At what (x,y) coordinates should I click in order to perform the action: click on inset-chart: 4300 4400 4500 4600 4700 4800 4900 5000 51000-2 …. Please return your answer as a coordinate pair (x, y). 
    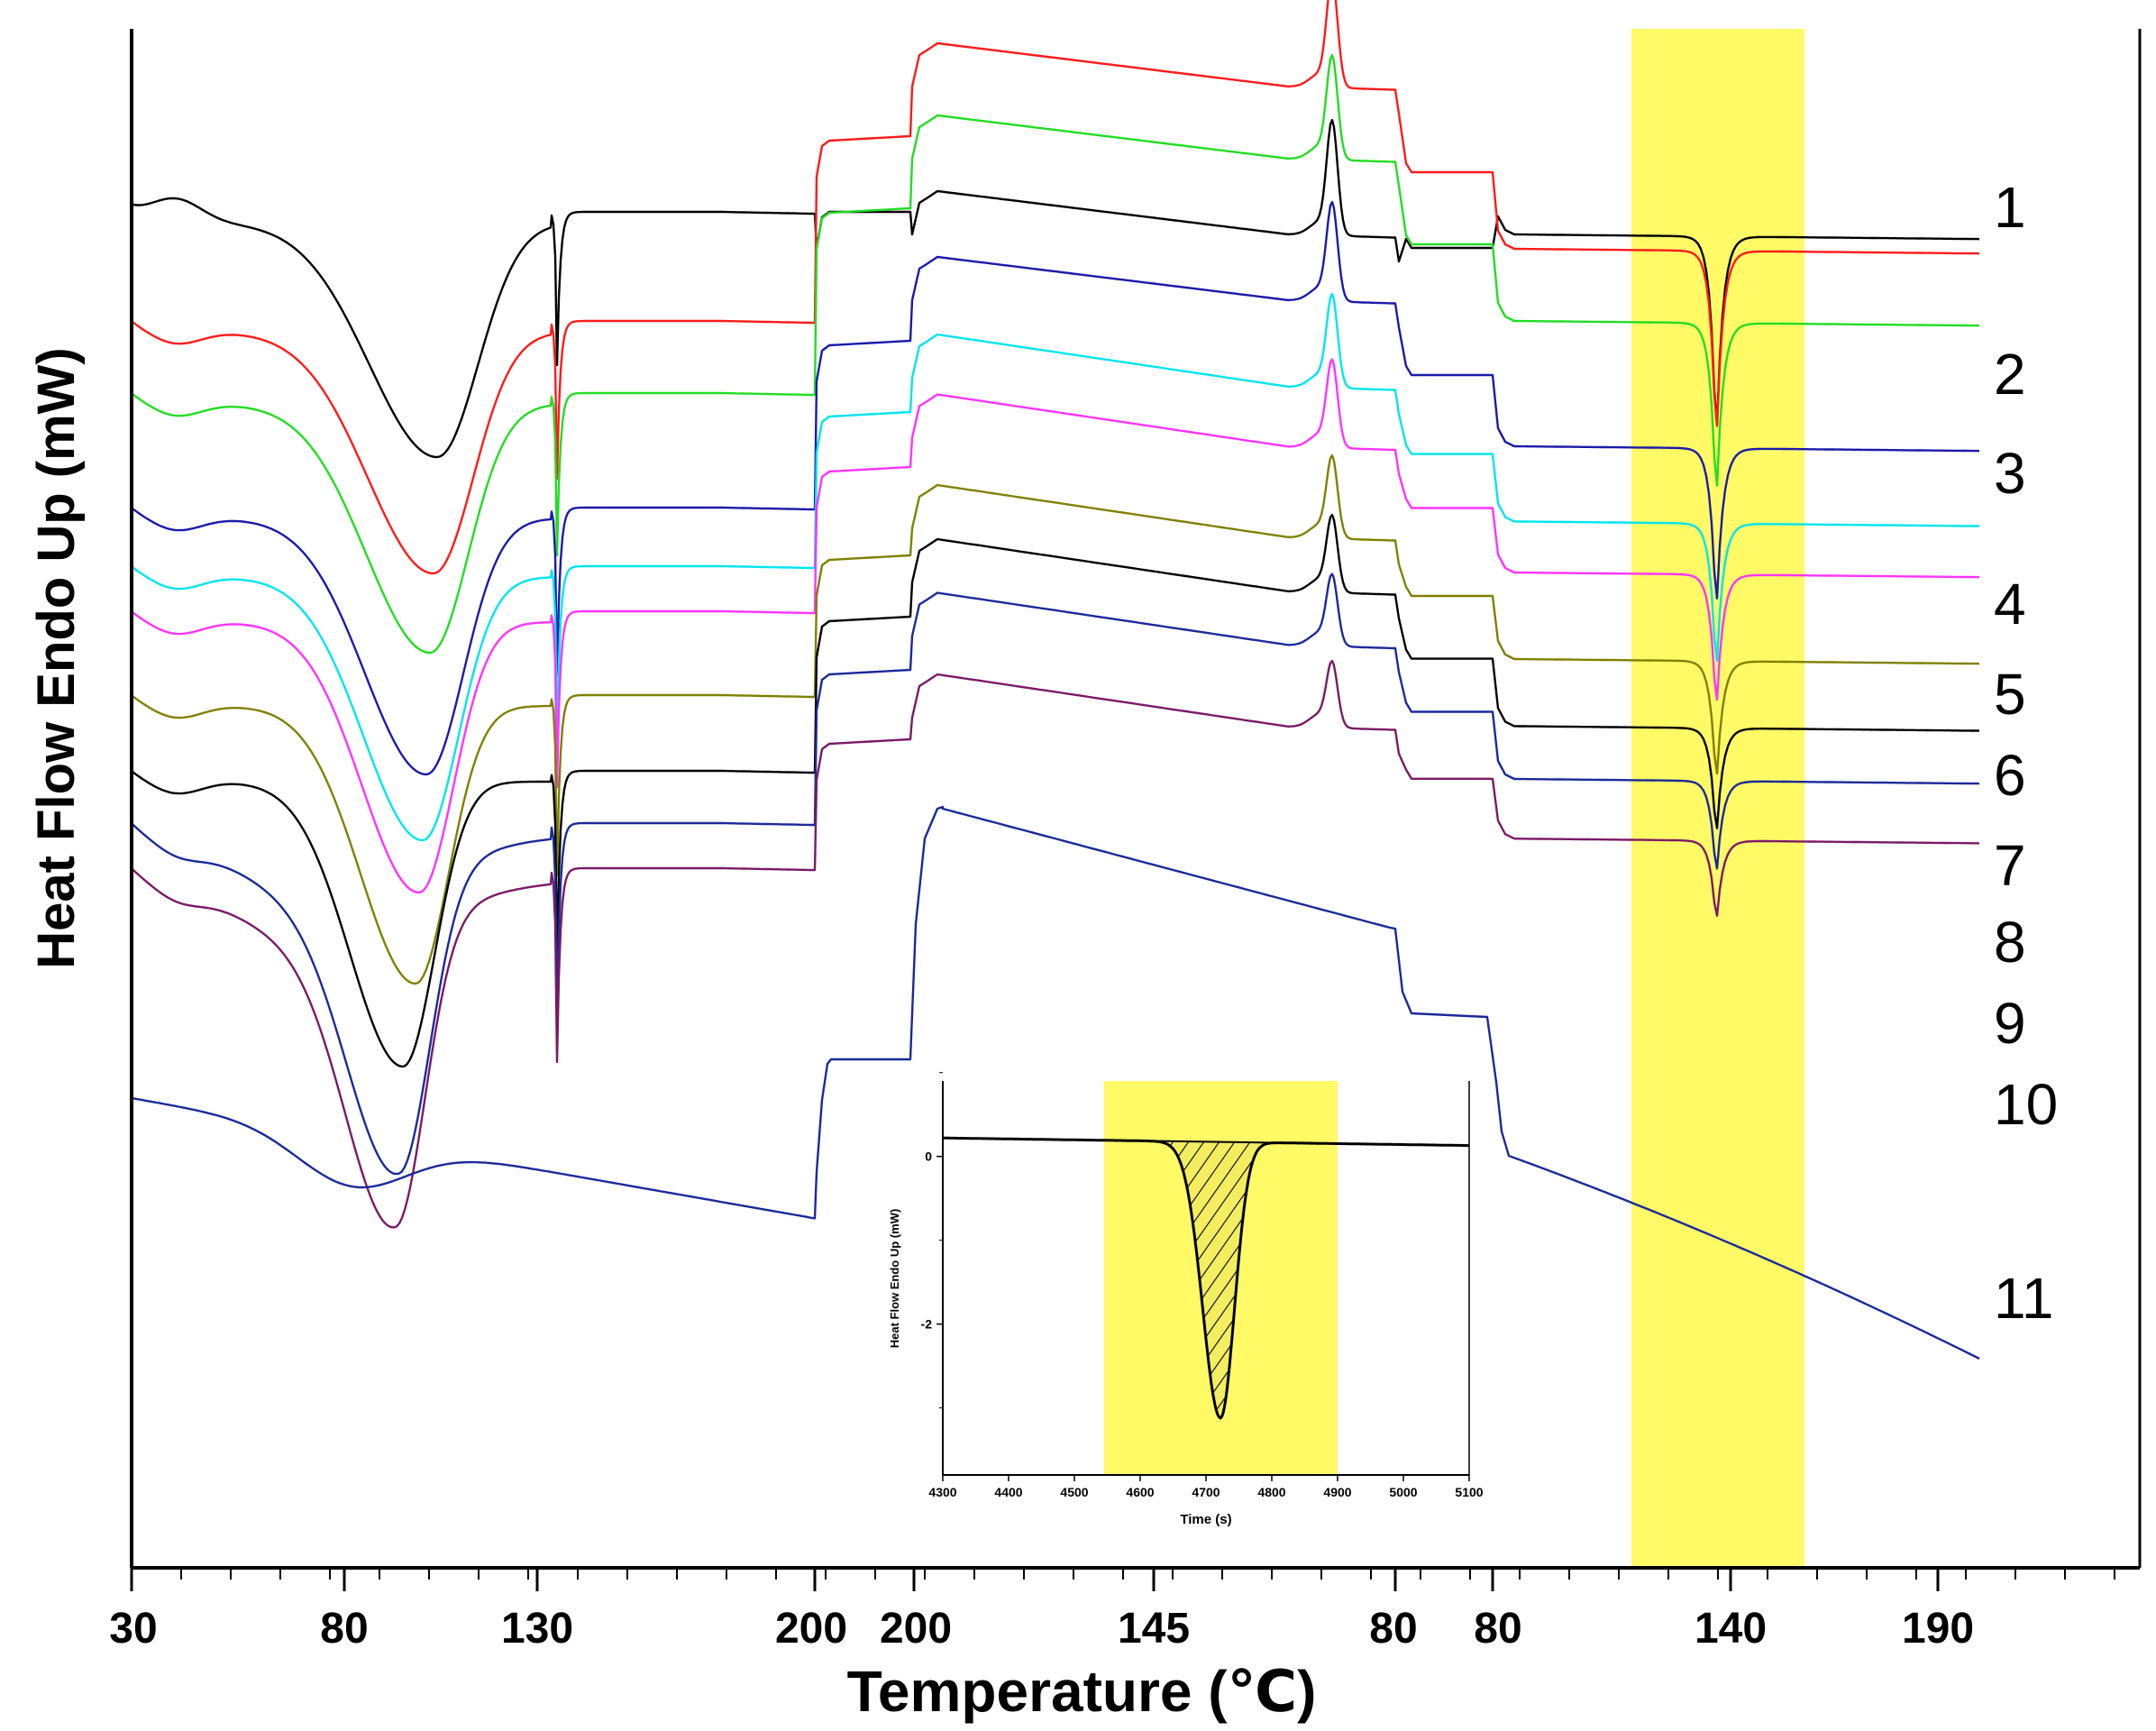
    Looking at the image, I should click on (1186, 1299).